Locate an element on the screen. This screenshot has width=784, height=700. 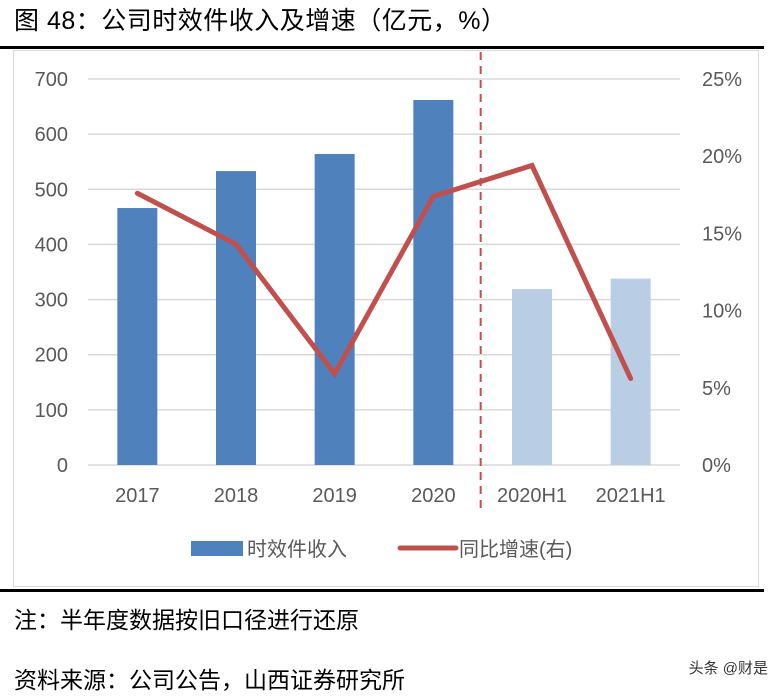
bar-2020 is located at coordinates (433, 282).